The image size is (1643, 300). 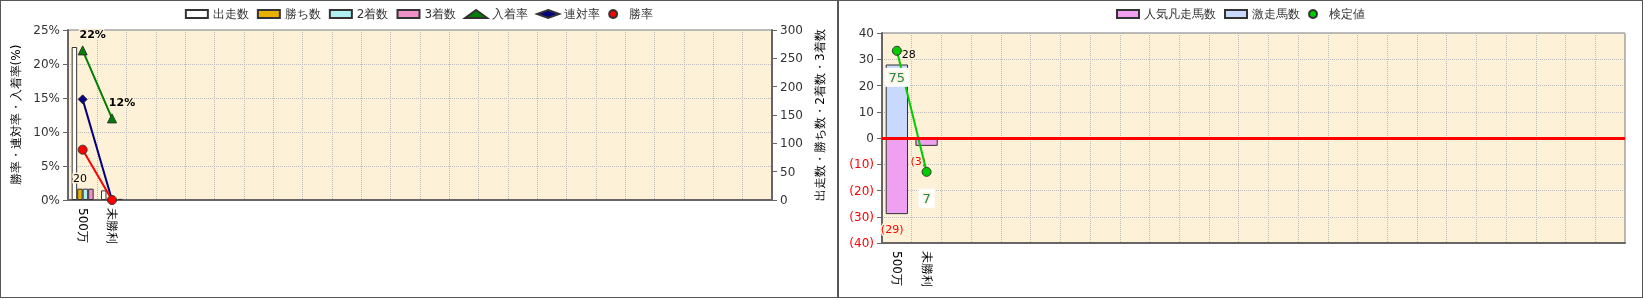 I want to click on legend-label: 激走馬数, so click(x=1276, y=14).